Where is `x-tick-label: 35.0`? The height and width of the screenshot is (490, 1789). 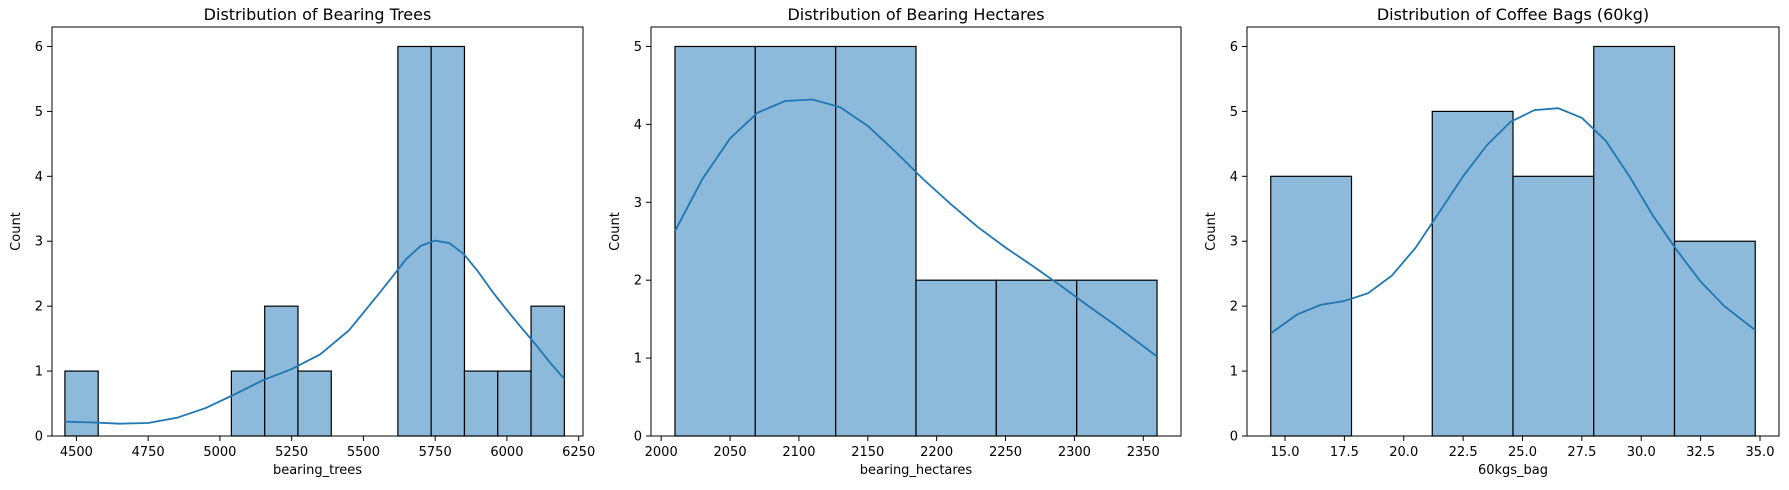 x-tick-label: 35.0 is located at coordinates (1760, 452).